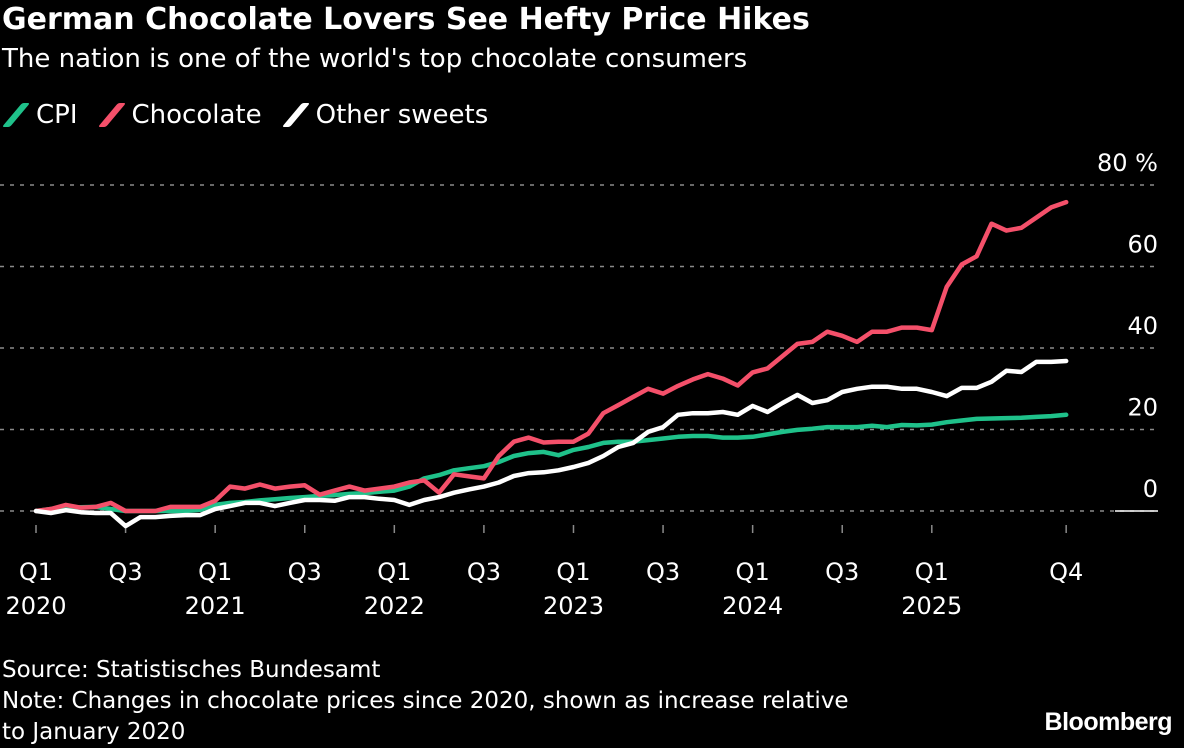 Image resolution: width=1184 pixels, height=748 pixels. Describe the element at coordinates (35, 606) in the screenshot. I see `x-tick-label-year: 2020` at that location.